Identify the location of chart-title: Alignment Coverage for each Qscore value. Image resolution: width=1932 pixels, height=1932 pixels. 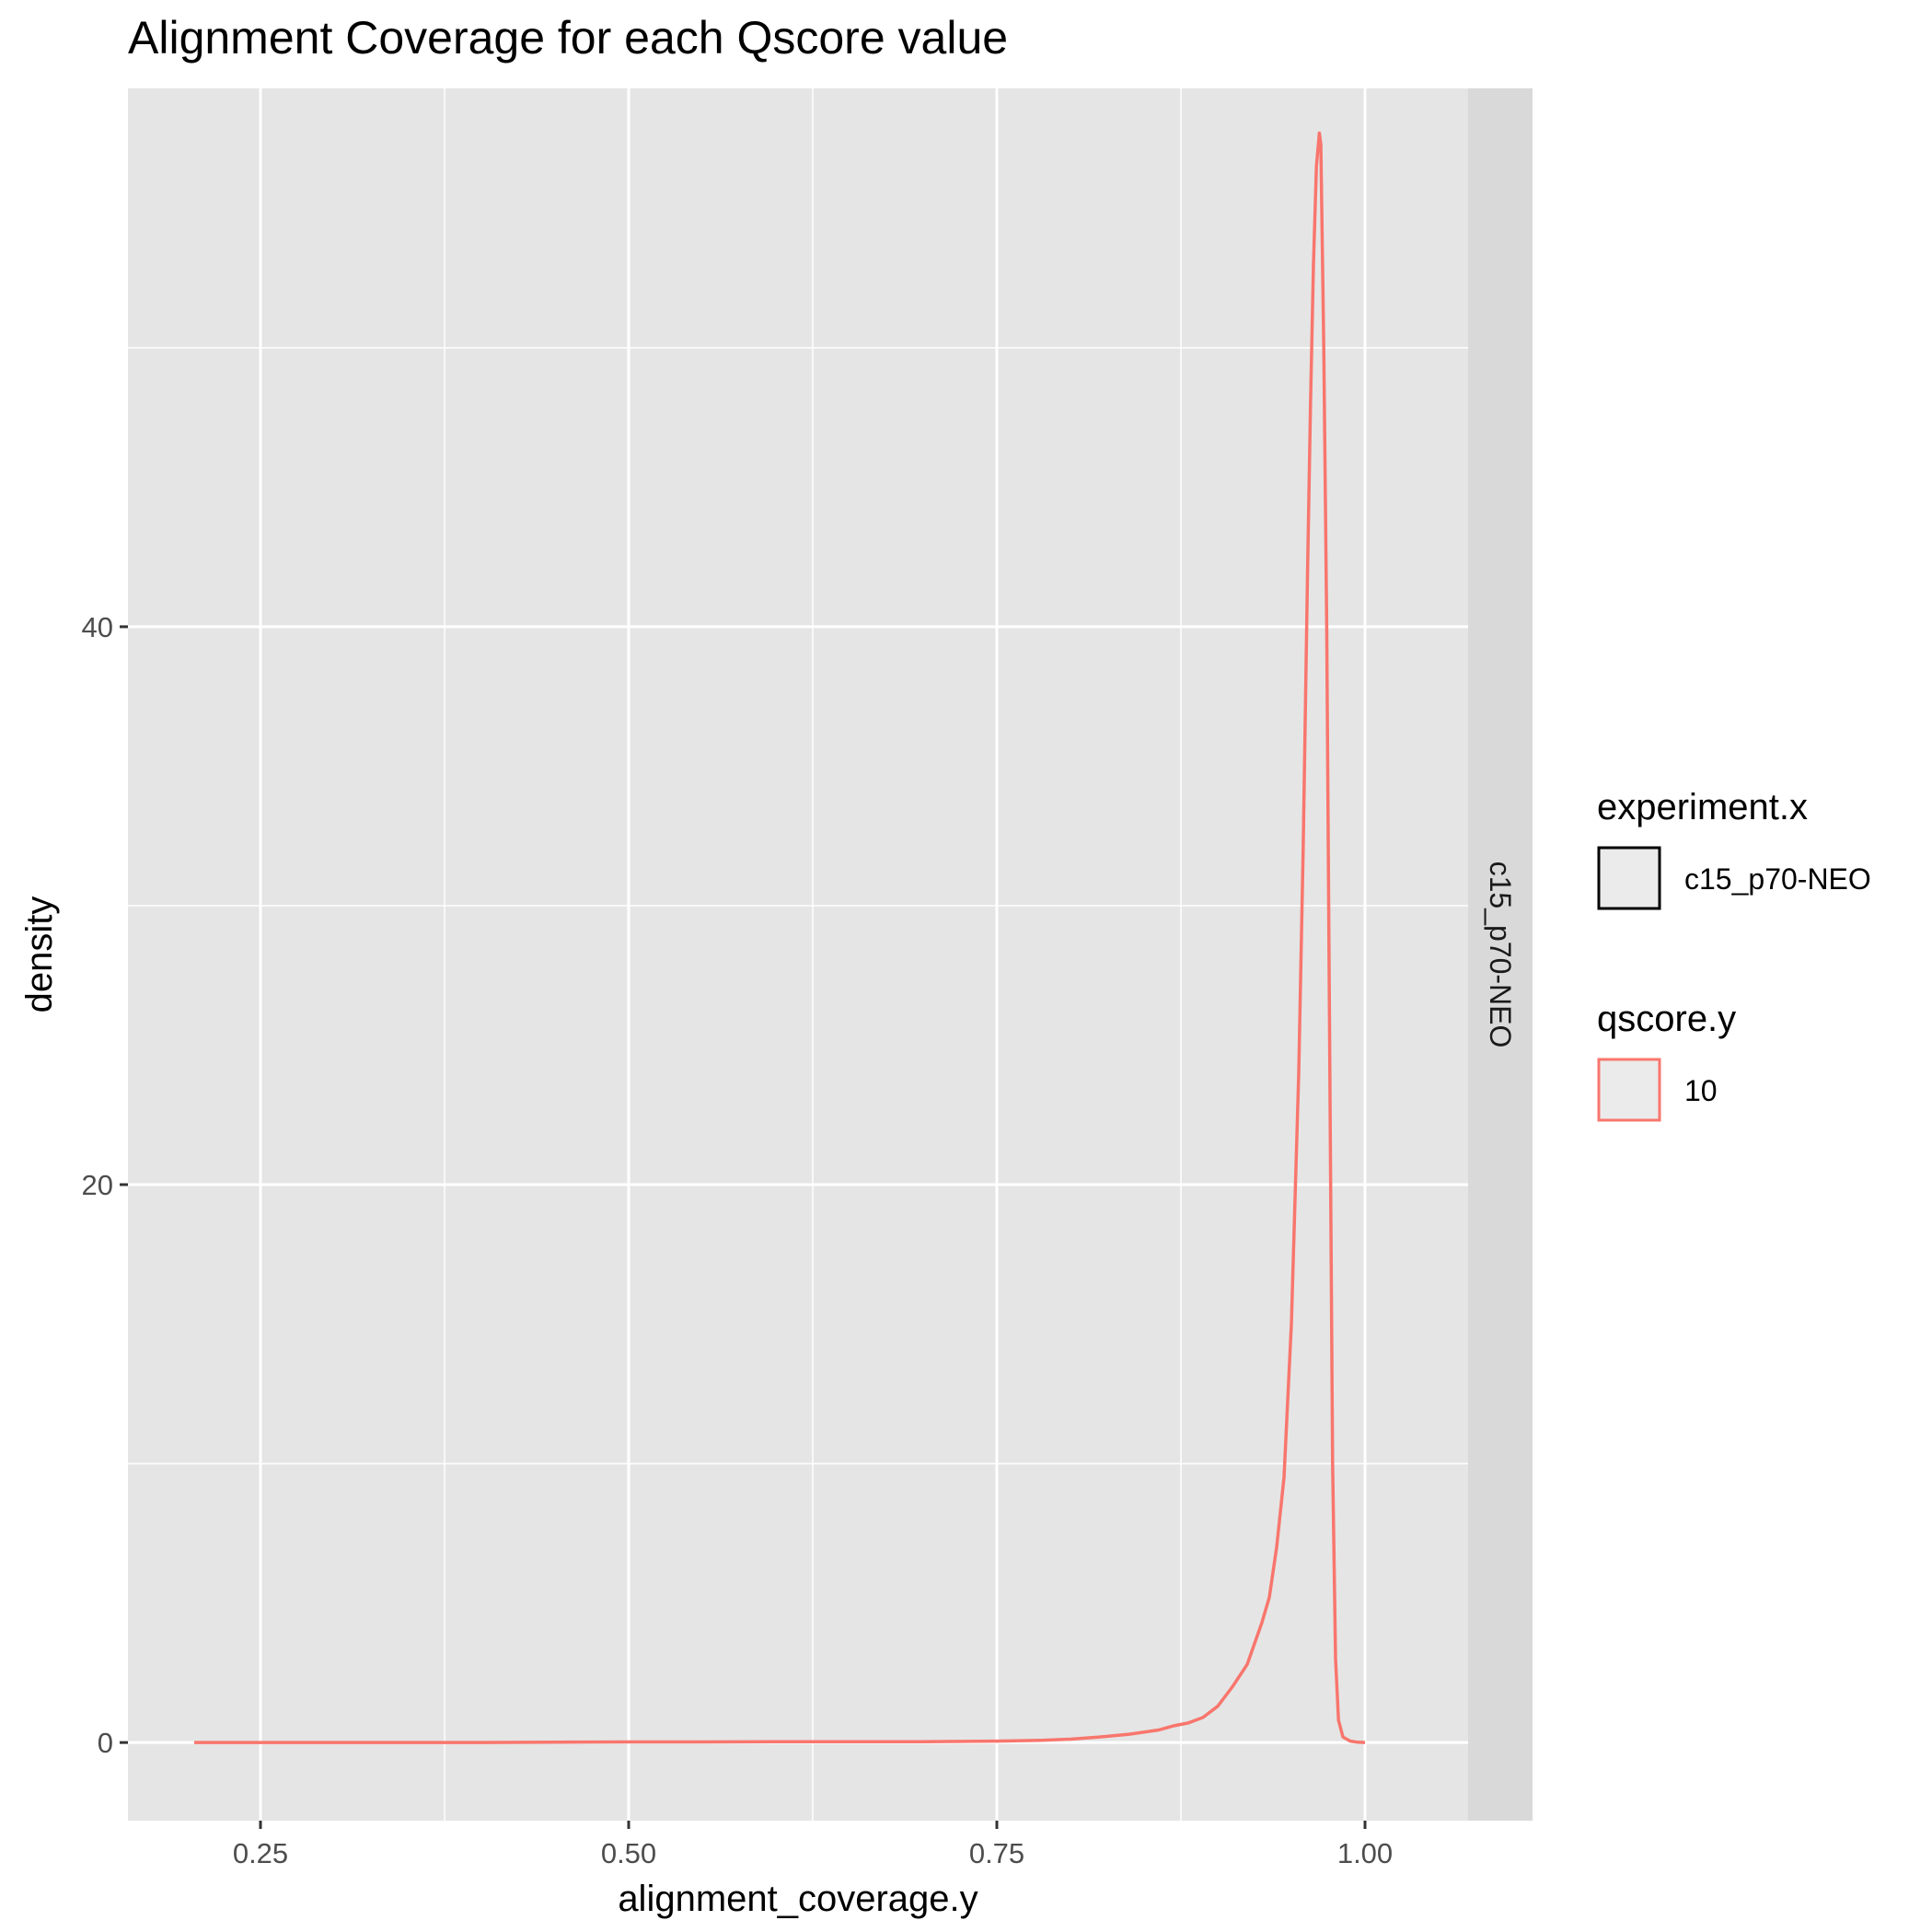
(568, 38).